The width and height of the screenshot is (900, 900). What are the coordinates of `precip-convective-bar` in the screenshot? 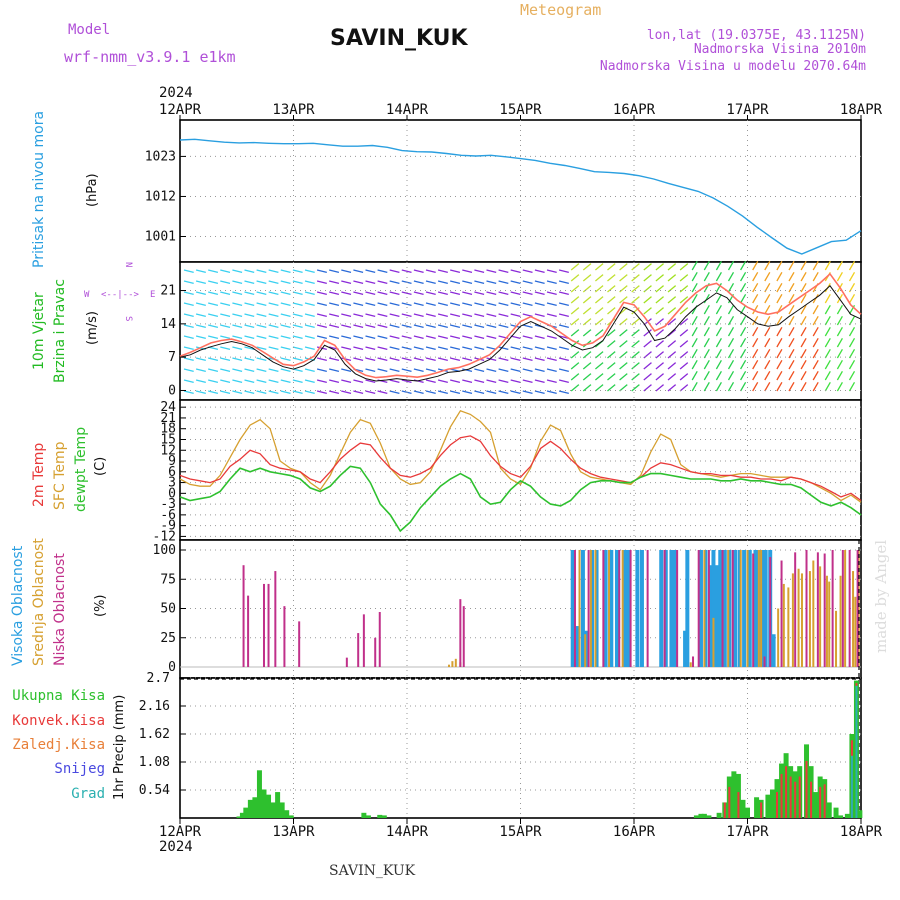 It's located at (761, 810).